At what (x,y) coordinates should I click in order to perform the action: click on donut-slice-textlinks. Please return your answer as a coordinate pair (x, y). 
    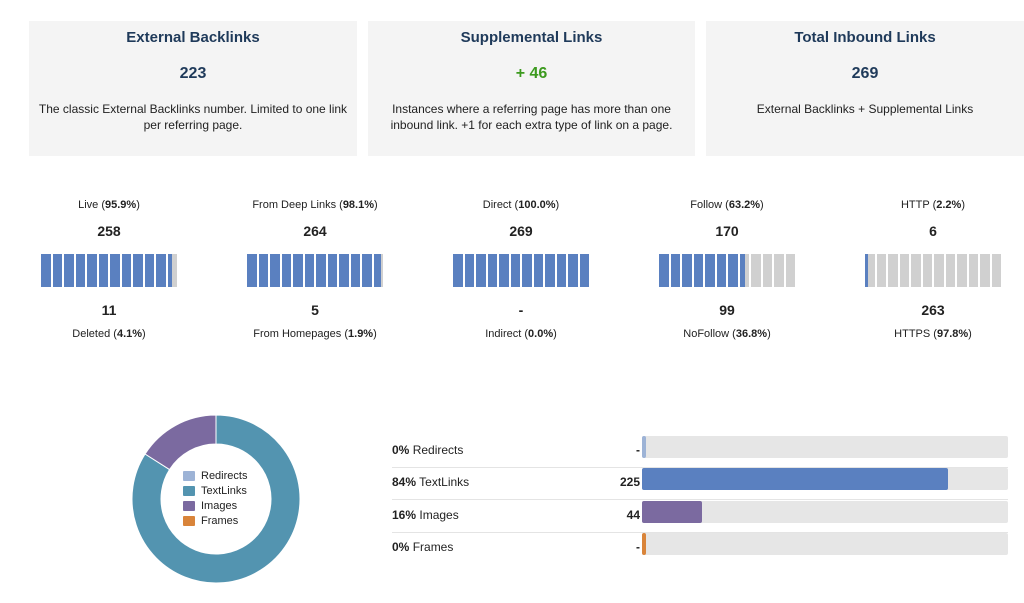
    Looking at the image, I should click on (216, 499).